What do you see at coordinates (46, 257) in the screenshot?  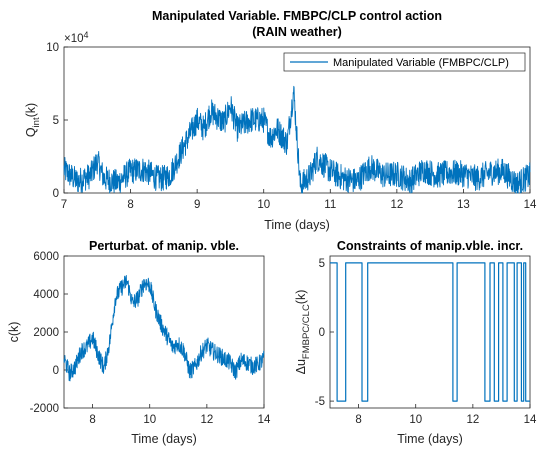 I see `y-tick-label: 6000` at bounding box center [46, 257].